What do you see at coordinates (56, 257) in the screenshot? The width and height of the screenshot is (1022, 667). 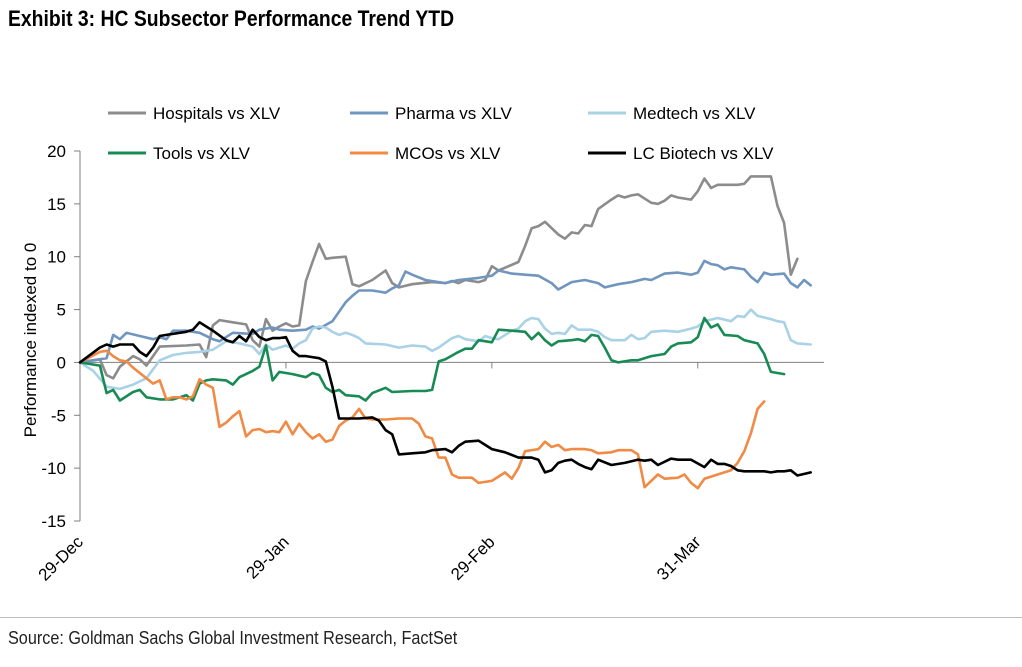 I see `y-tick-label: 10` at bounding box center [56, 257].